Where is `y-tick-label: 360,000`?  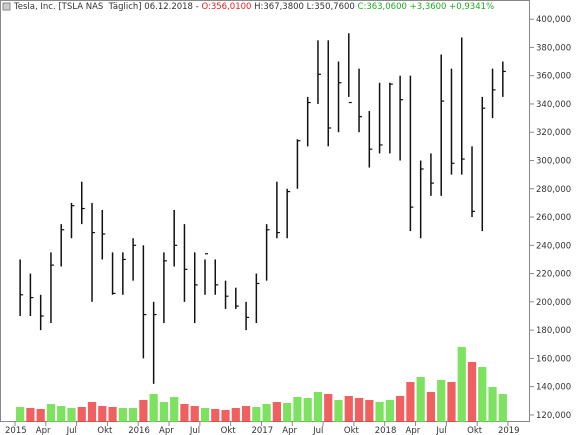 y-tick-label: 360,000 is located at coordinates (553, 77).